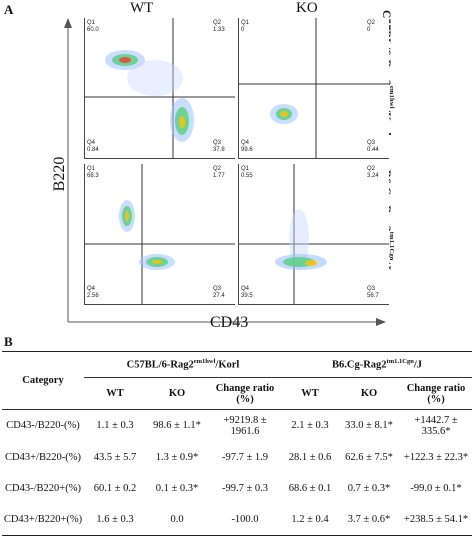  I want to click on q4-value: 2.56, so click(93, 296).